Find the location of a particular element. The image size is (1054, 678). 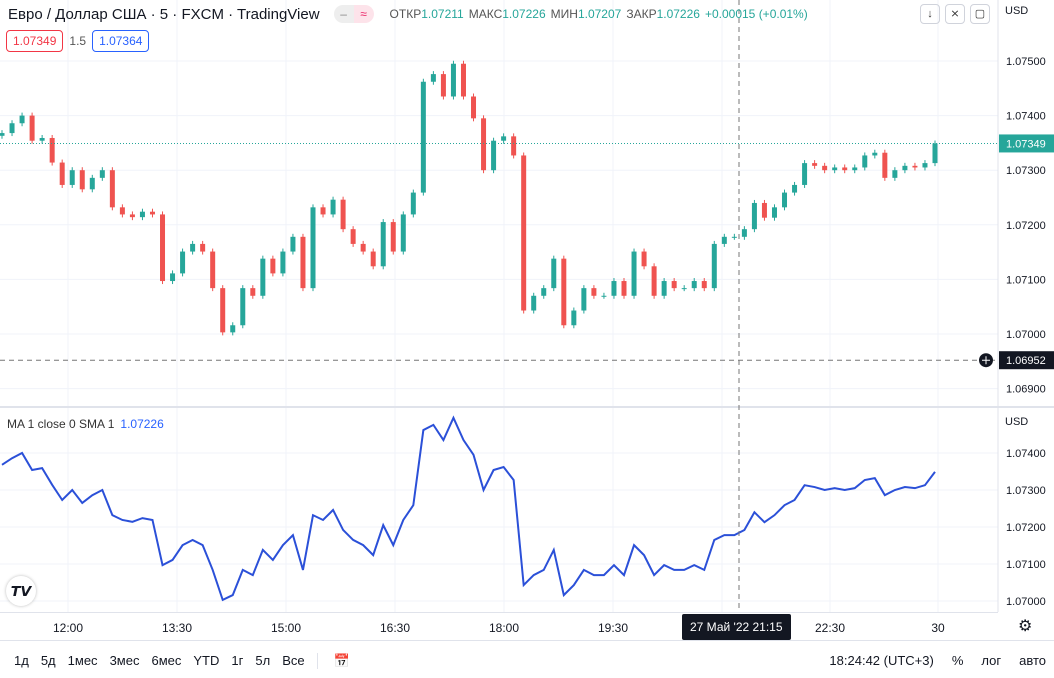

hide-icon: – is located at coordinates (343, 14).